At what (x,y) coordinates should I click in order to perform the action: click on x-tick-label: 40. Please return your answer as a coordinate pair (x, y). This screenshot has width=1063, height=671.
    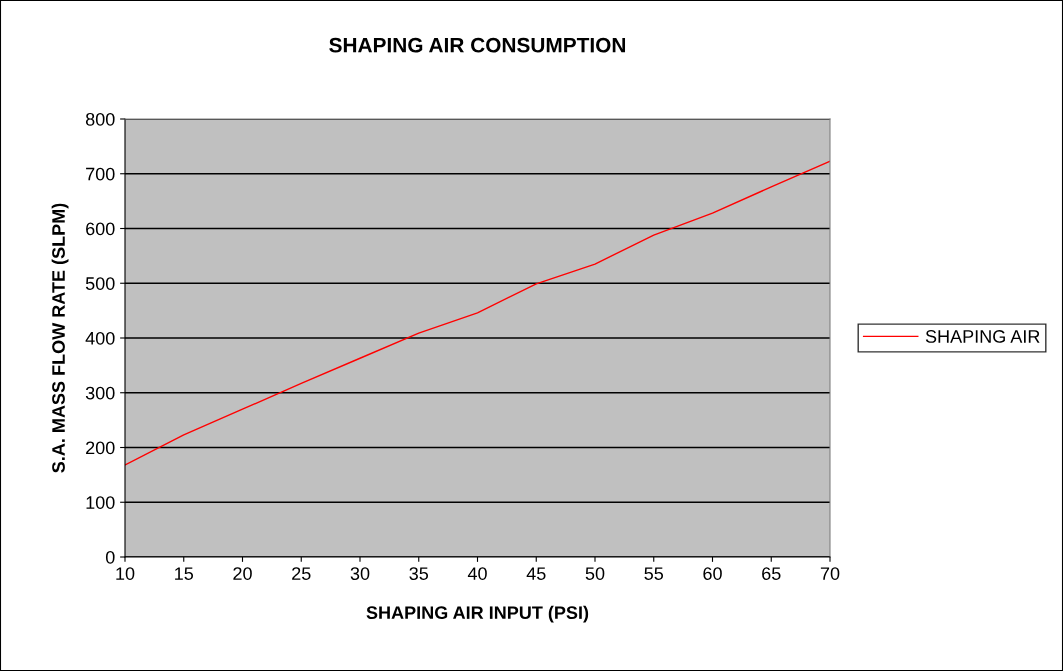
    Looking at the image, I should click on (477, 573).